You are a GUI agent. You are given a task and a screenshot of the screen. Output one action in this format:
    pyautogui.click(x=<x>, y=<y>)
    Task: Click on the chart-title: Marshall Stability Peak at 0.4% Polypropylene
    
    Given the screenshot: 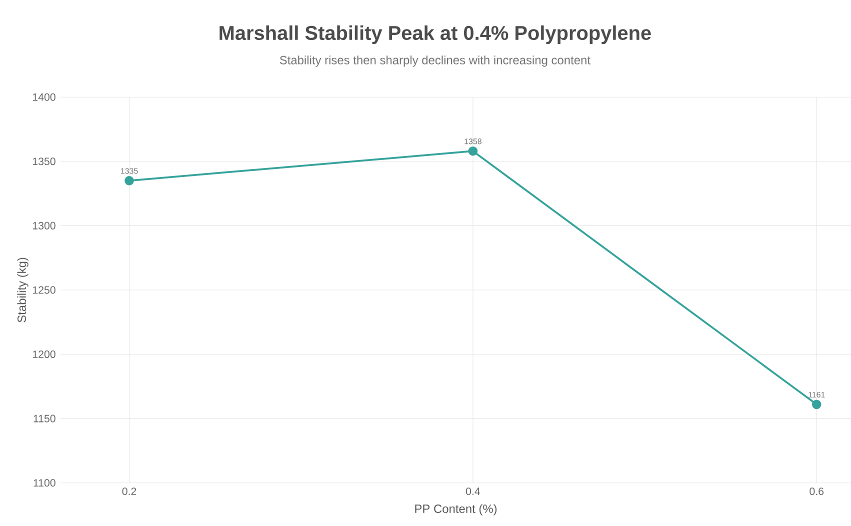 What is the action you would take?
    pyautogui.click(x=435, y=34)
    